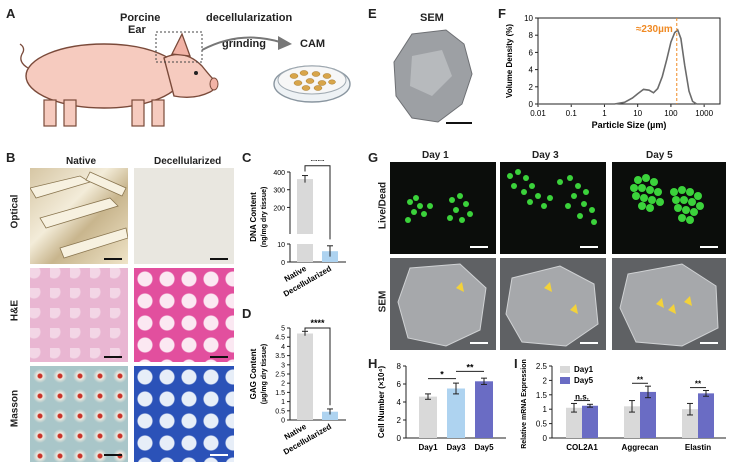 The image size is (731, 468). I want to click on col-day3: Day 3, so click(545, 155).